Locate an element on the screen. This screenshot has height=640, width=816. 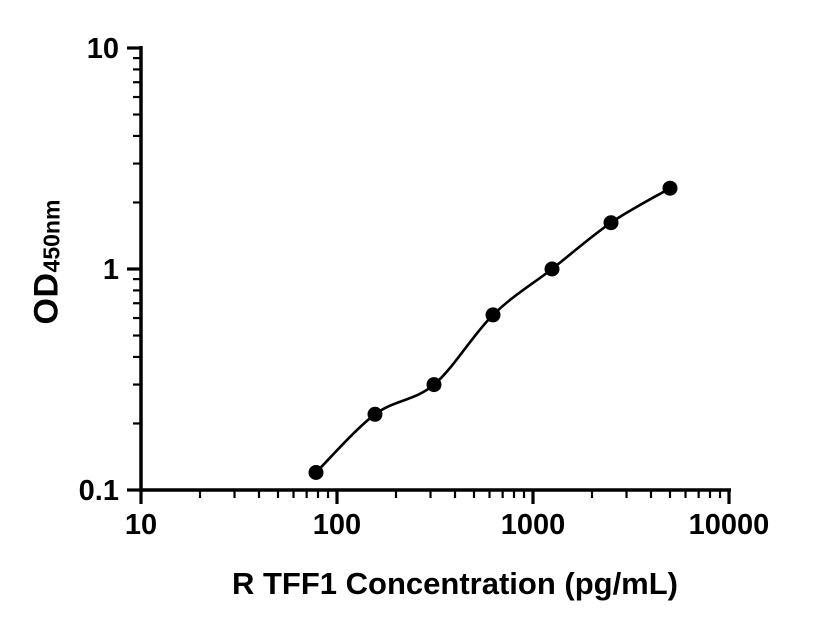
y-tick-label: 10 is located at coordinates (103, 49).